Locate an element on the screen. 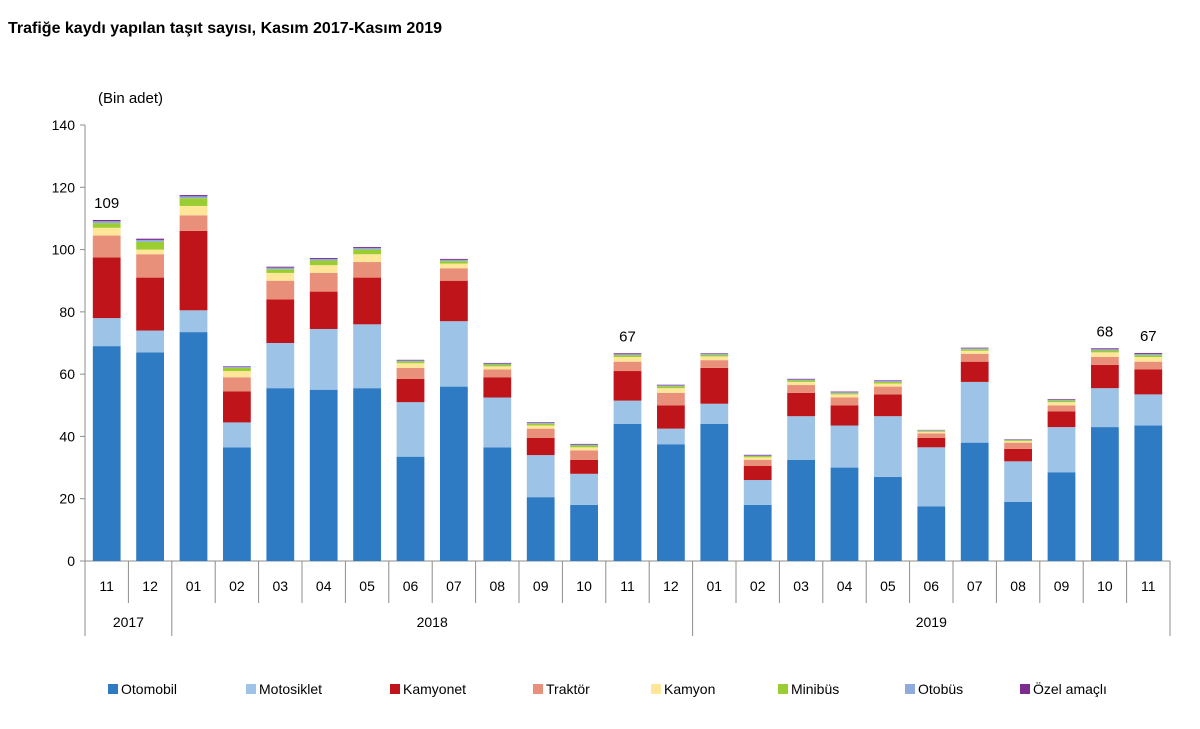 This screenshot has height=729, width=1200. x-tick-label: 02 is located at coordinates (758, 586).